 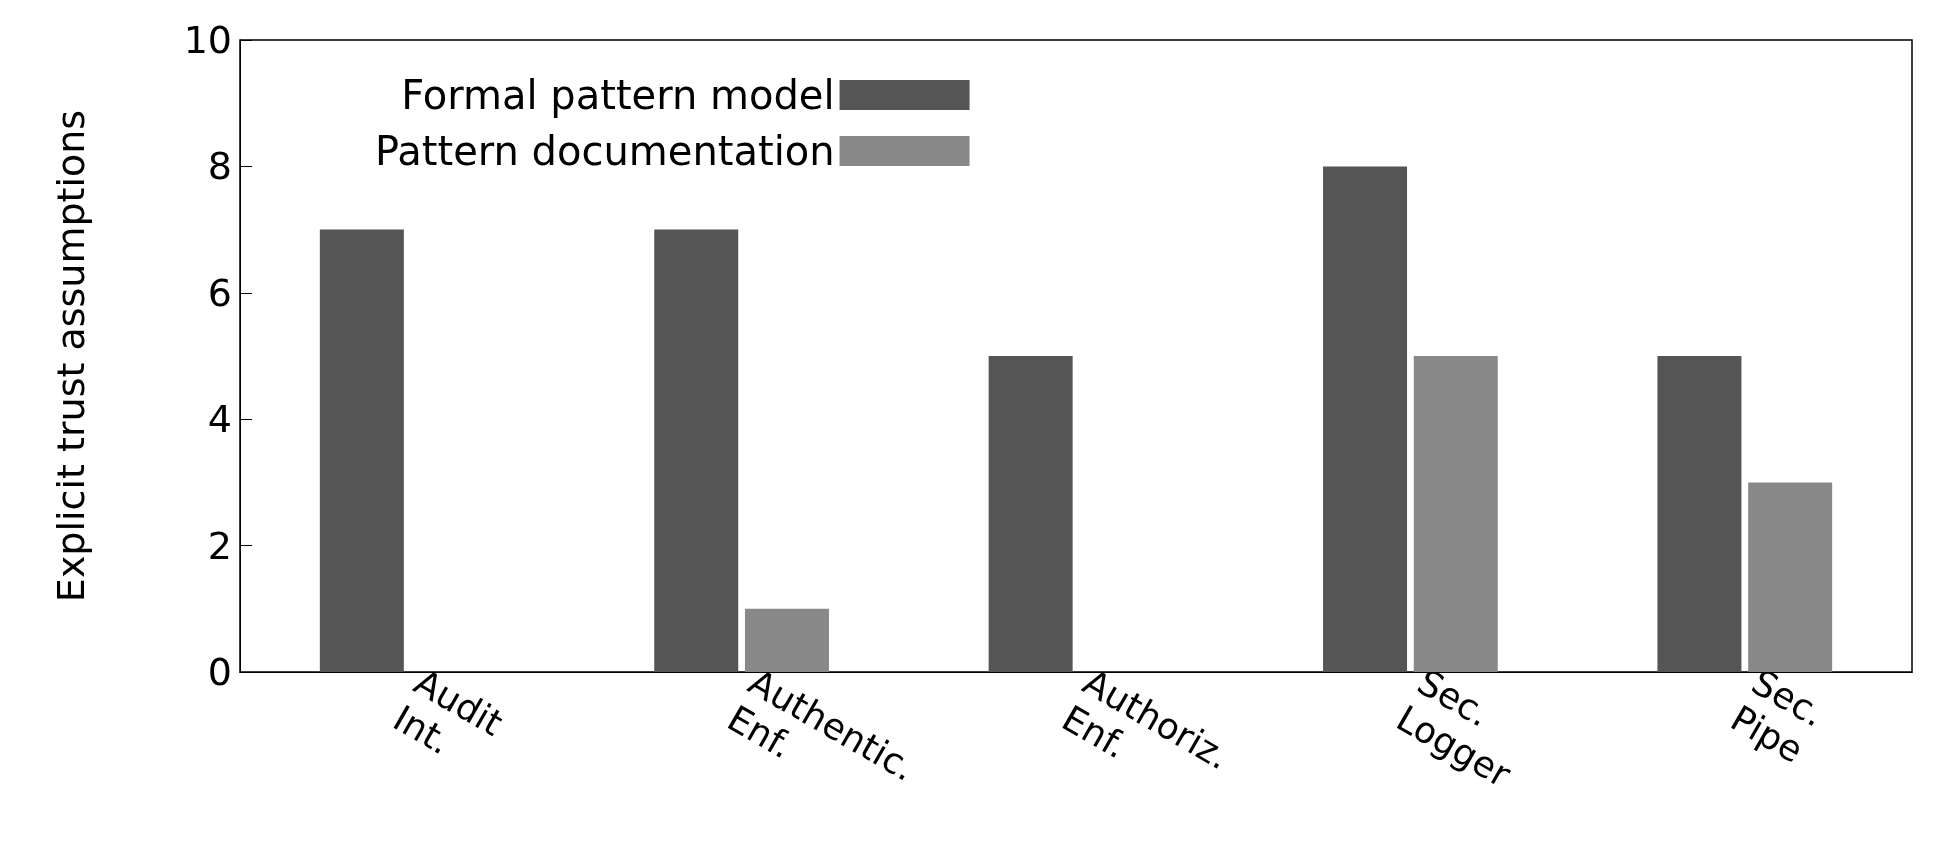 I want to click on y-tick-label: 0, so click(x=219, y=672).